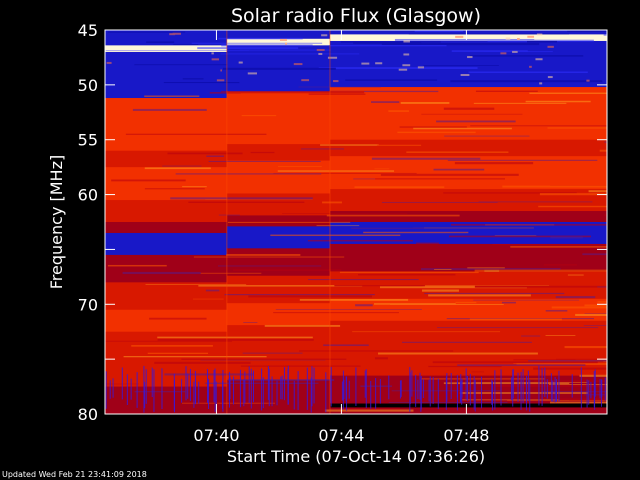  Describe the element at coordinates (88, 414) in the screenshot. I see `y-tick-label-7: 80` at that location.